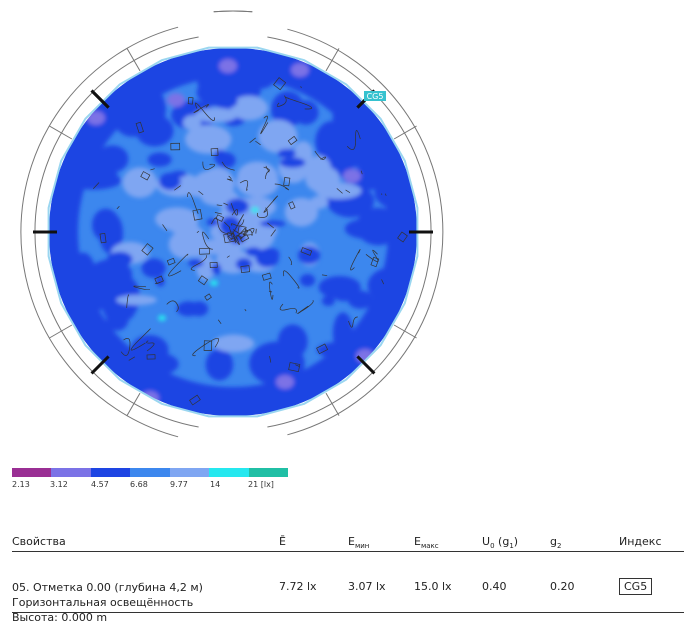  I want to click on col-index: Индекс, so click(640, 541).